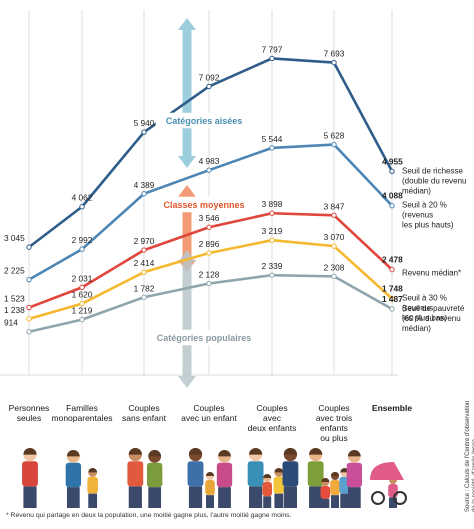 The height and width of the screenshot is (529, 474). I want to click on value-label: 2 128, so click(209, 275).